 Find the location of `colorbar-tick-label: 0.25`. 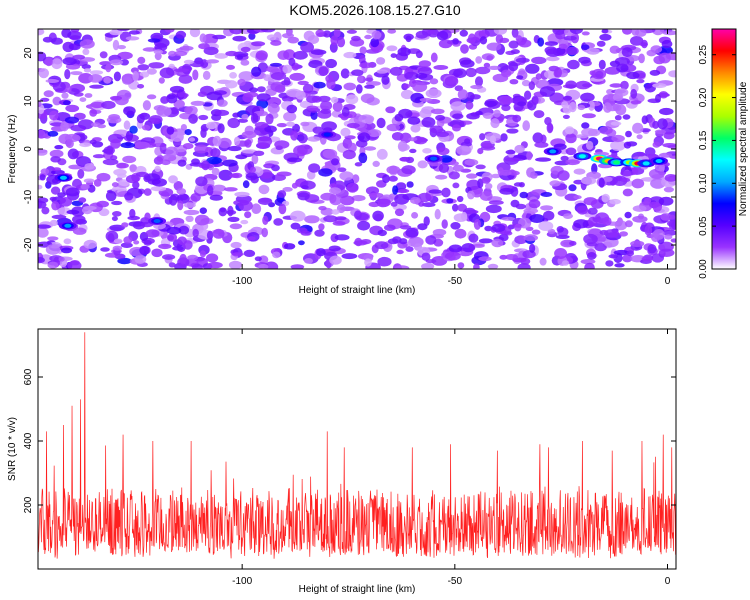

colorbar-tick-label: 0.25 is located at coordinates (703, 55).